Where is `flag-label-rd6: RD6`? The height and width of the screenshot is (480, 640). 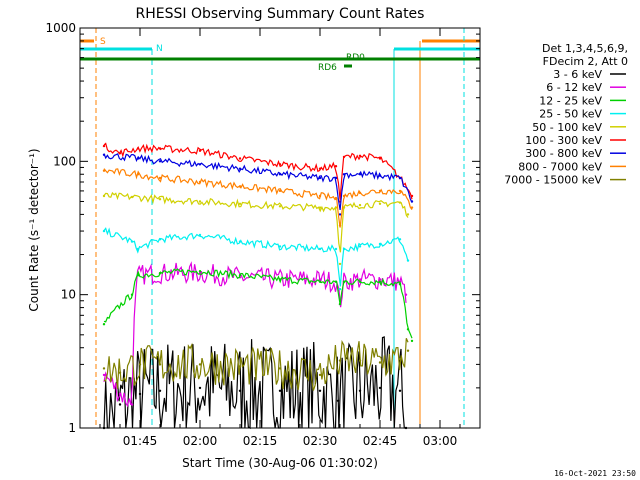 flag-label-rd6: RD6 is located at coordinates (327, 68).